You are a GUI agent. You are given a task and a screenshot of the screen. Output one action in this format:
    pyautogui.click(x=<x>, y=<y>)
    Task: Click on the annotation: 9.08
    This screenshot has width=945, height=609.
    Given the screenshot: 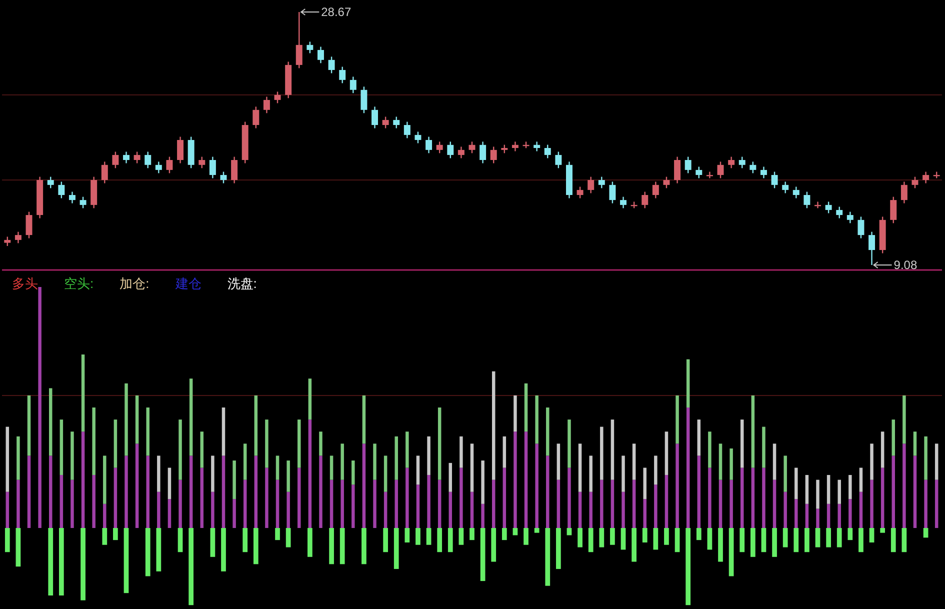 What is the action you would take?
    pyautogui.click(x=906, y=265)
    